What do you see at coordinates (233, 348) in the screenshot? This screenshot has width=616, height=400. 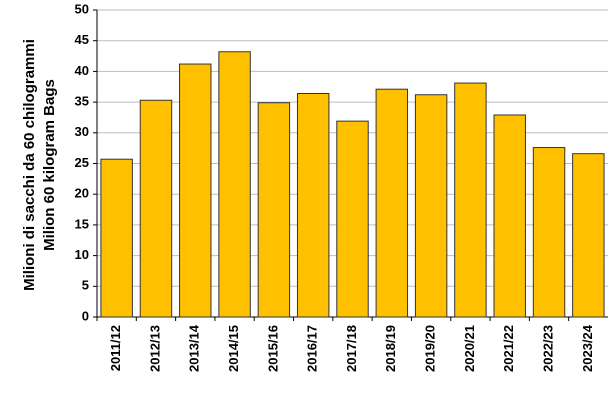 I see `x-tick-label: 2014/15` at bounding box center [233, 348].